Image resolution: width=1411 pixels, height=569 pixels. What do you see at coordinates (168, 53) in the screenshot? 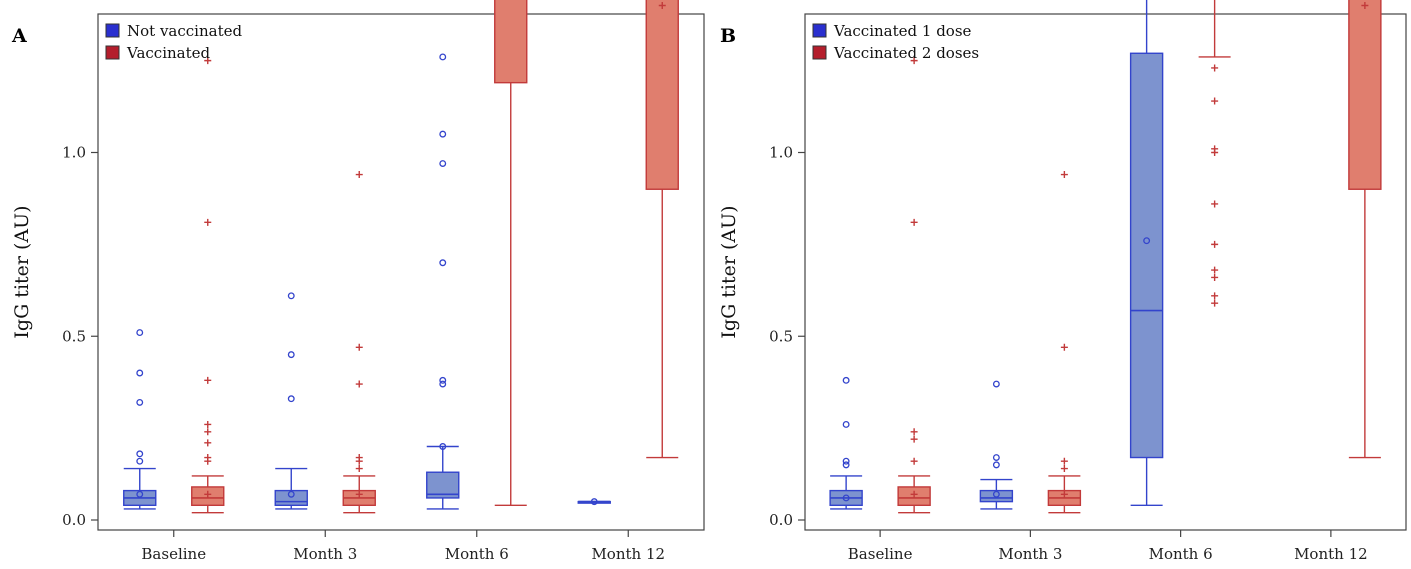
I see `legend-label: Vaccinated` at bounding box center [168, 53].